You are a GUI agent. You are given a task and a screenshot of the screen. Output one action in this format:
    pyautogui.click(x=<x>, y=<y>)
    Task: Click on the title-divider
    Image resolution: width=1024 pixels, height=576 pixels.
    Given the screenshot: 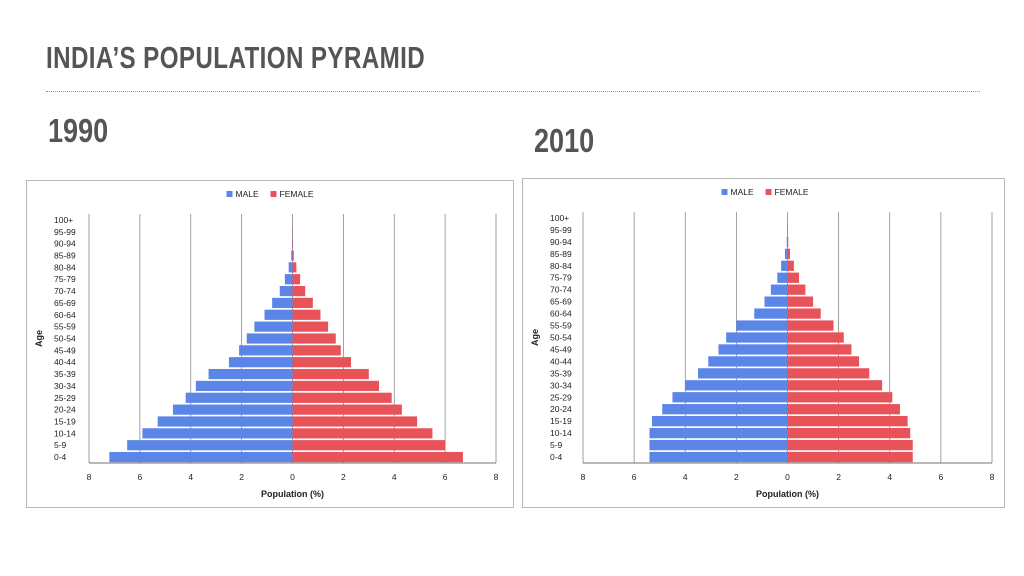 What is the action you would take?
    pyautogui.click(x=513, y=91)
    